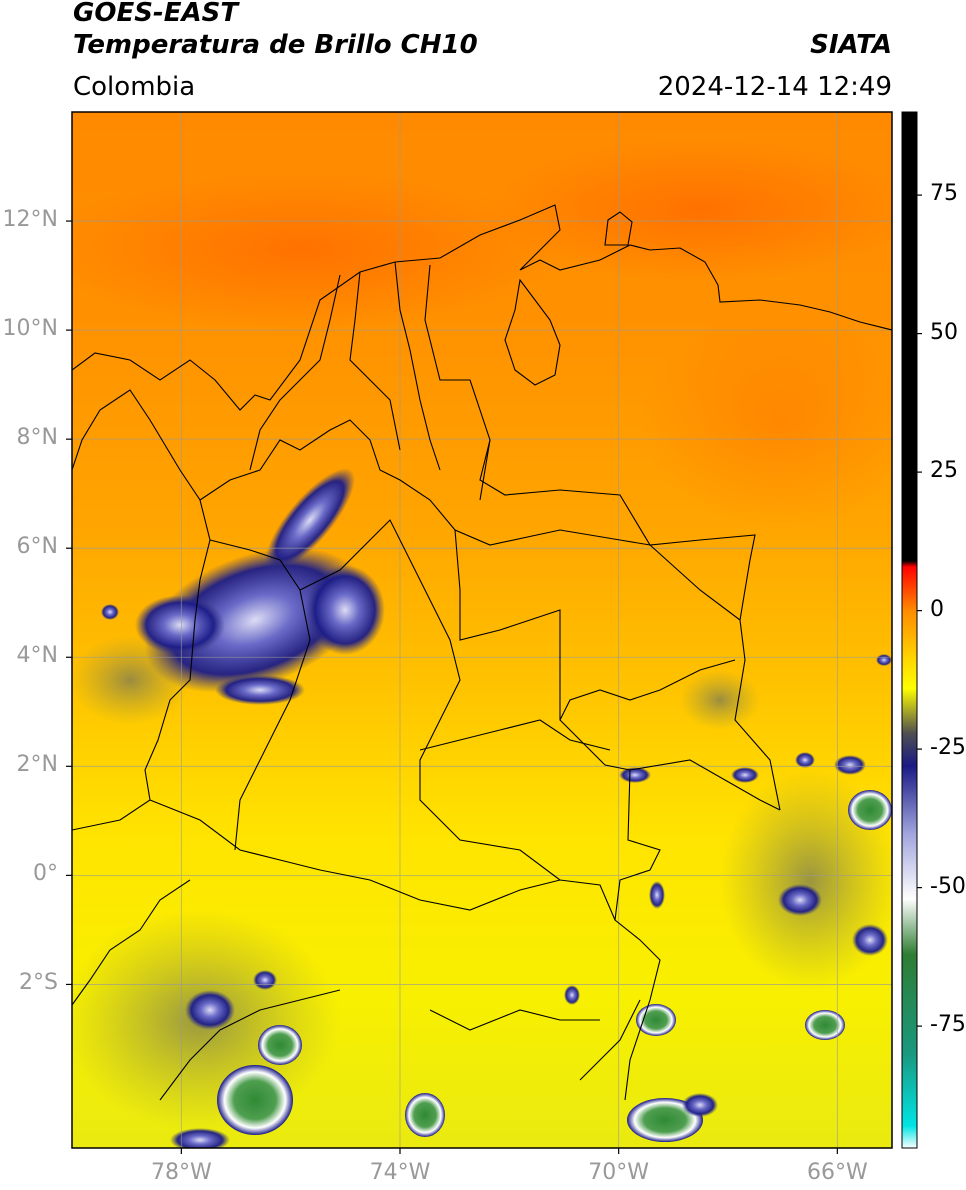 This screenshot has width=966, height=1190. I want to click on colorbar, so click(909, 630).